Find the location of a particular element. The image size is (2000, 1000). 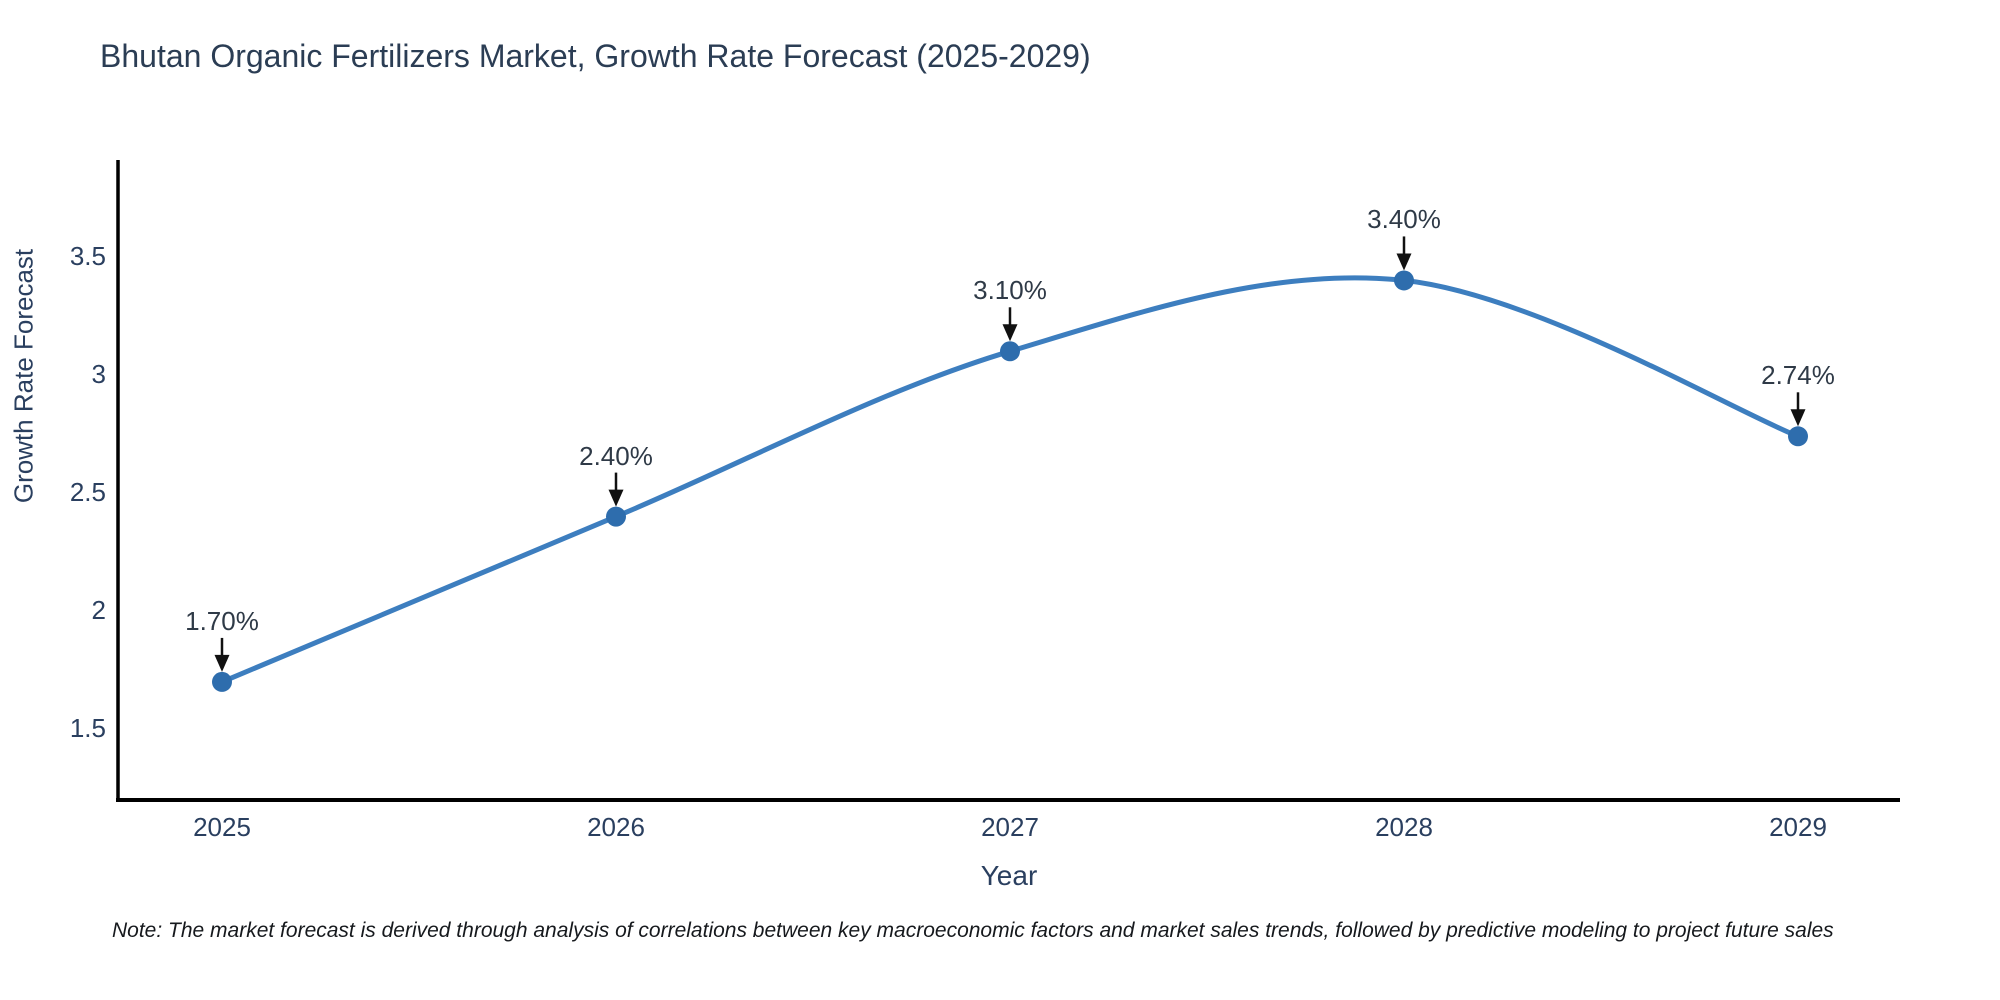

point-label-2027: 3.10% is located at coordinates (1010, 290).